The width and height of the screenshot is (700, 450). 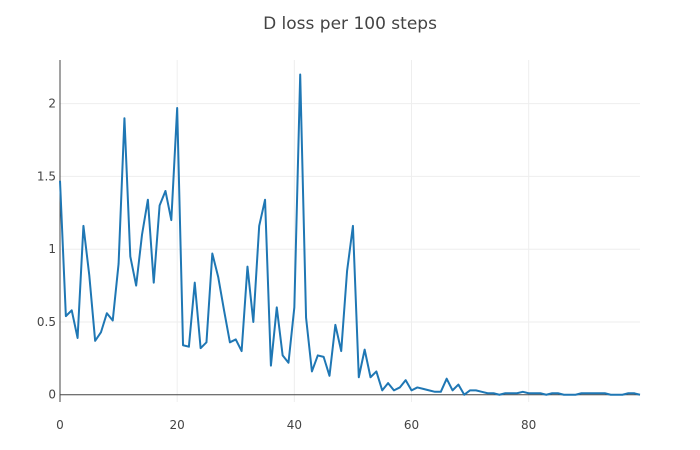 I want to click on y-tick-label: 1, so click(x=52, y=249).